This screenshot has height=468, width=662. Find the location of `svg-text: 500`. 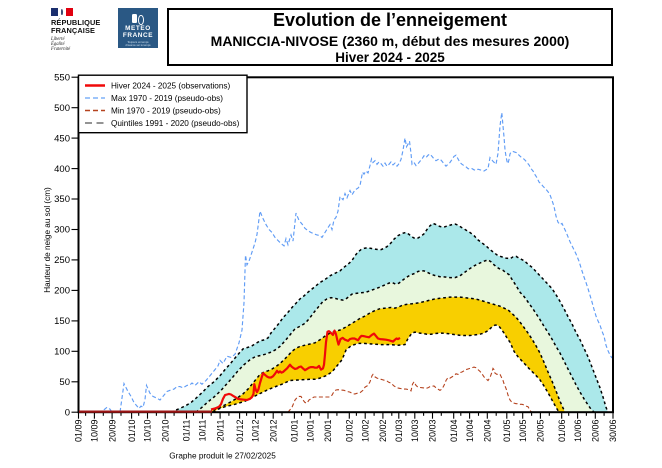

svg-text: 500 is located at coordinates (62, 108).